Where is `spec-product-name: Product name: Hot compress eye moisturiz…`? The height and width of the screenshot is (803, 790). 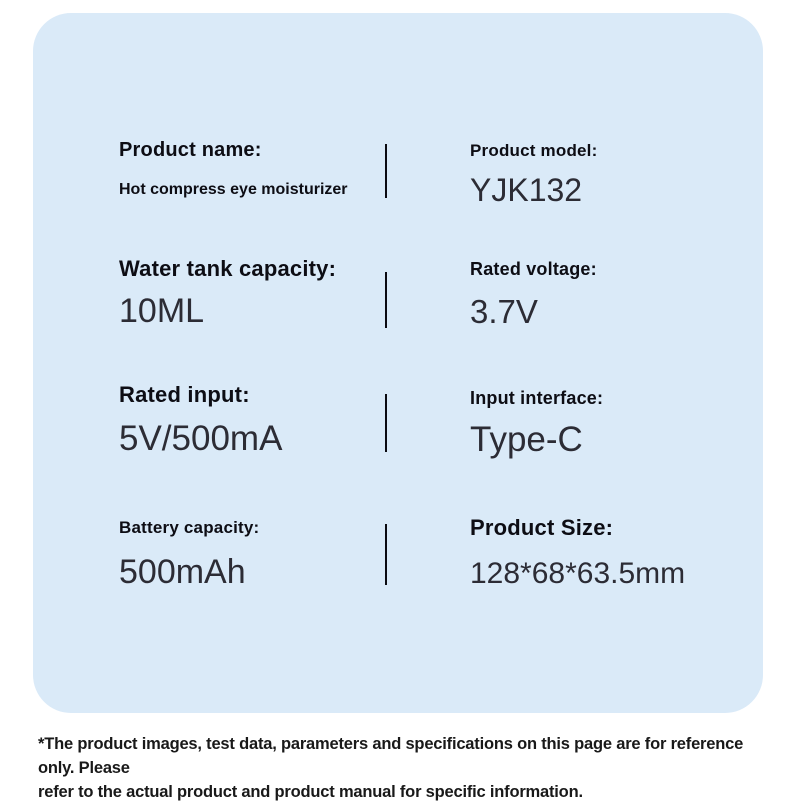 spec-product-name: Product name: Hot compress eye moisturiz… is located at coordinates (233, 169).